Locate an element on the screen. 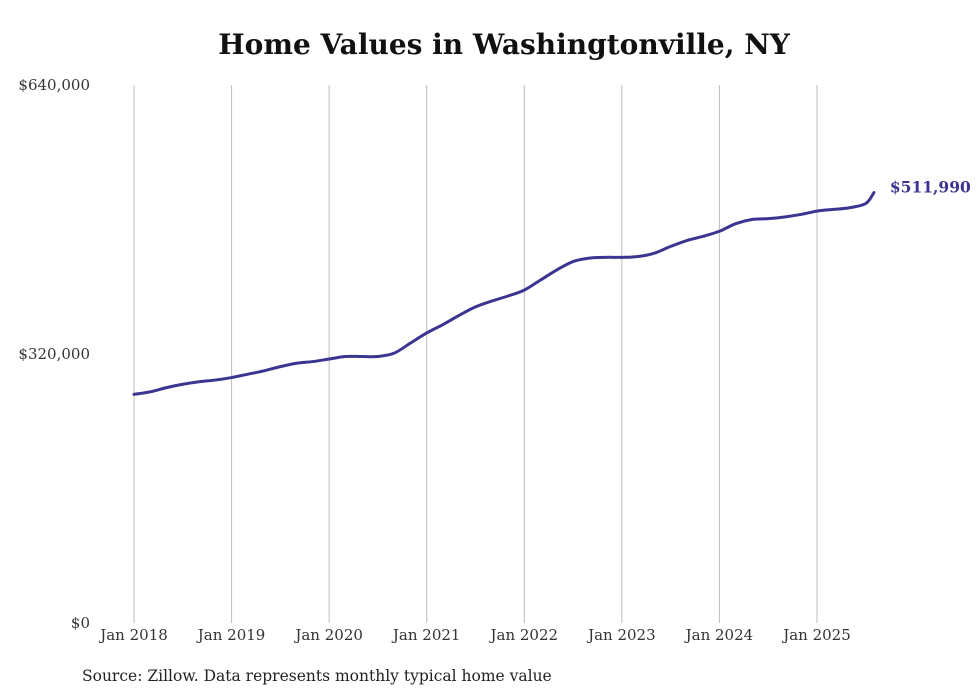 The image size is (980, 699). y-tick-label: $0 is located at coordinates (80, 623).